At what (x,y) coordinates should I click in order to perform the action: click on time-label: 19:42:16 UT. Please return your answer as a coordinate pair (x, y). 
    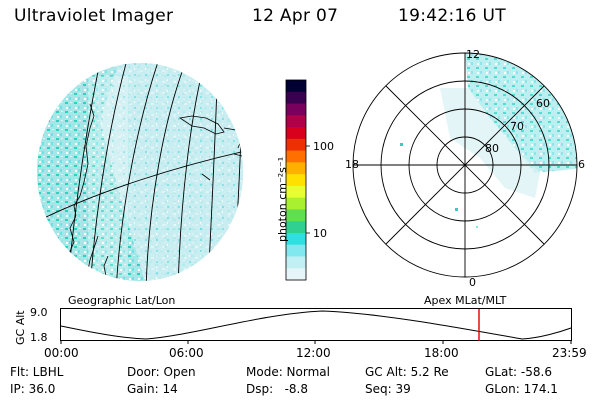
    Looking at the image, I should click on (452, 16).